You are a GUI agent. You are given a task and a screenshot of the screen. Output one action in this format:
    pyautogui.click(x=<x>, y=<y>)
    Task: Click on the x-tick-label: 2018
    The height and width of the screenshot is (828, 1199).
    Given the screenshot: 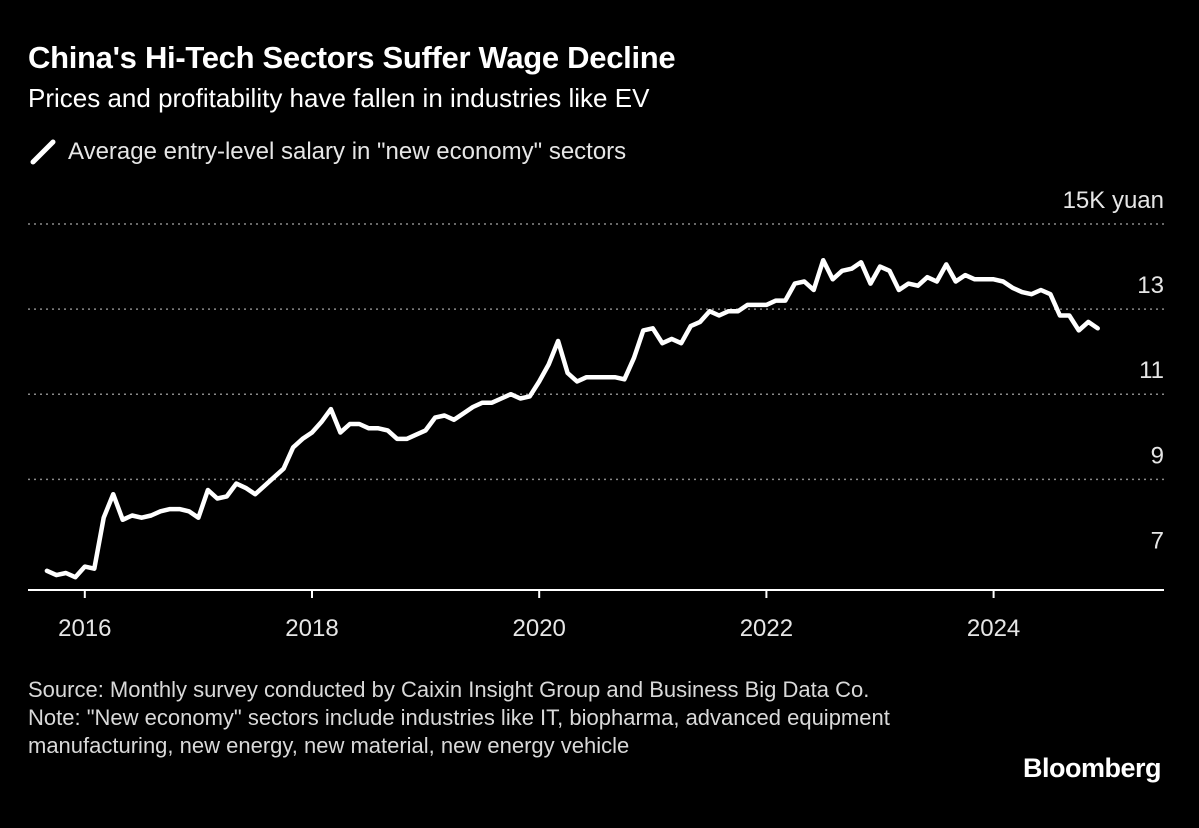 What is the action you would take?
    pyautogui.click(x=311, y=628)
    